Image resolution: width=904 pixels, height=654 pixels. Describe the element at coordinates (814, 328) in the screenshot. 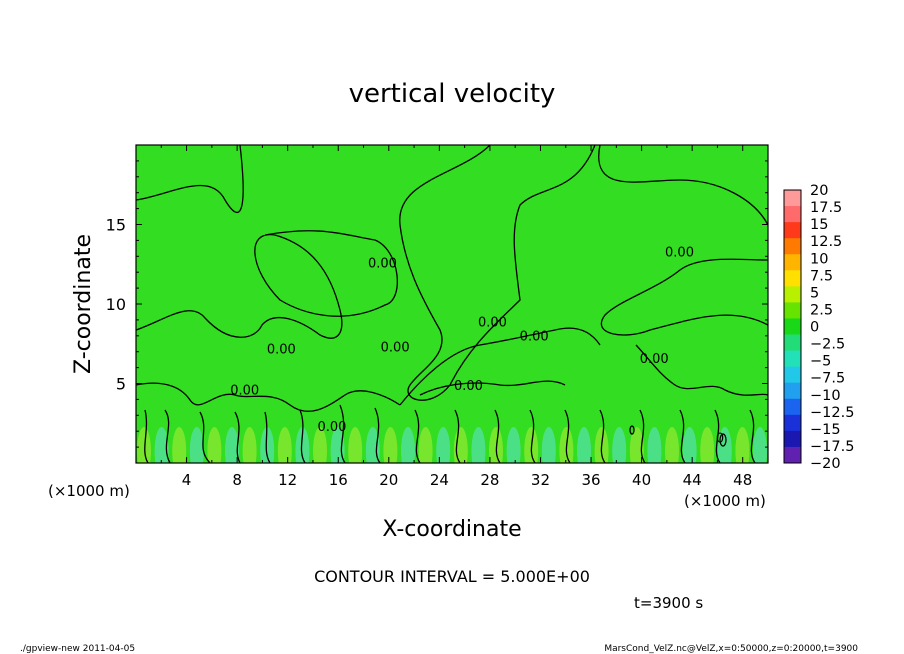

I see `colorbar-label: 0` at that location.